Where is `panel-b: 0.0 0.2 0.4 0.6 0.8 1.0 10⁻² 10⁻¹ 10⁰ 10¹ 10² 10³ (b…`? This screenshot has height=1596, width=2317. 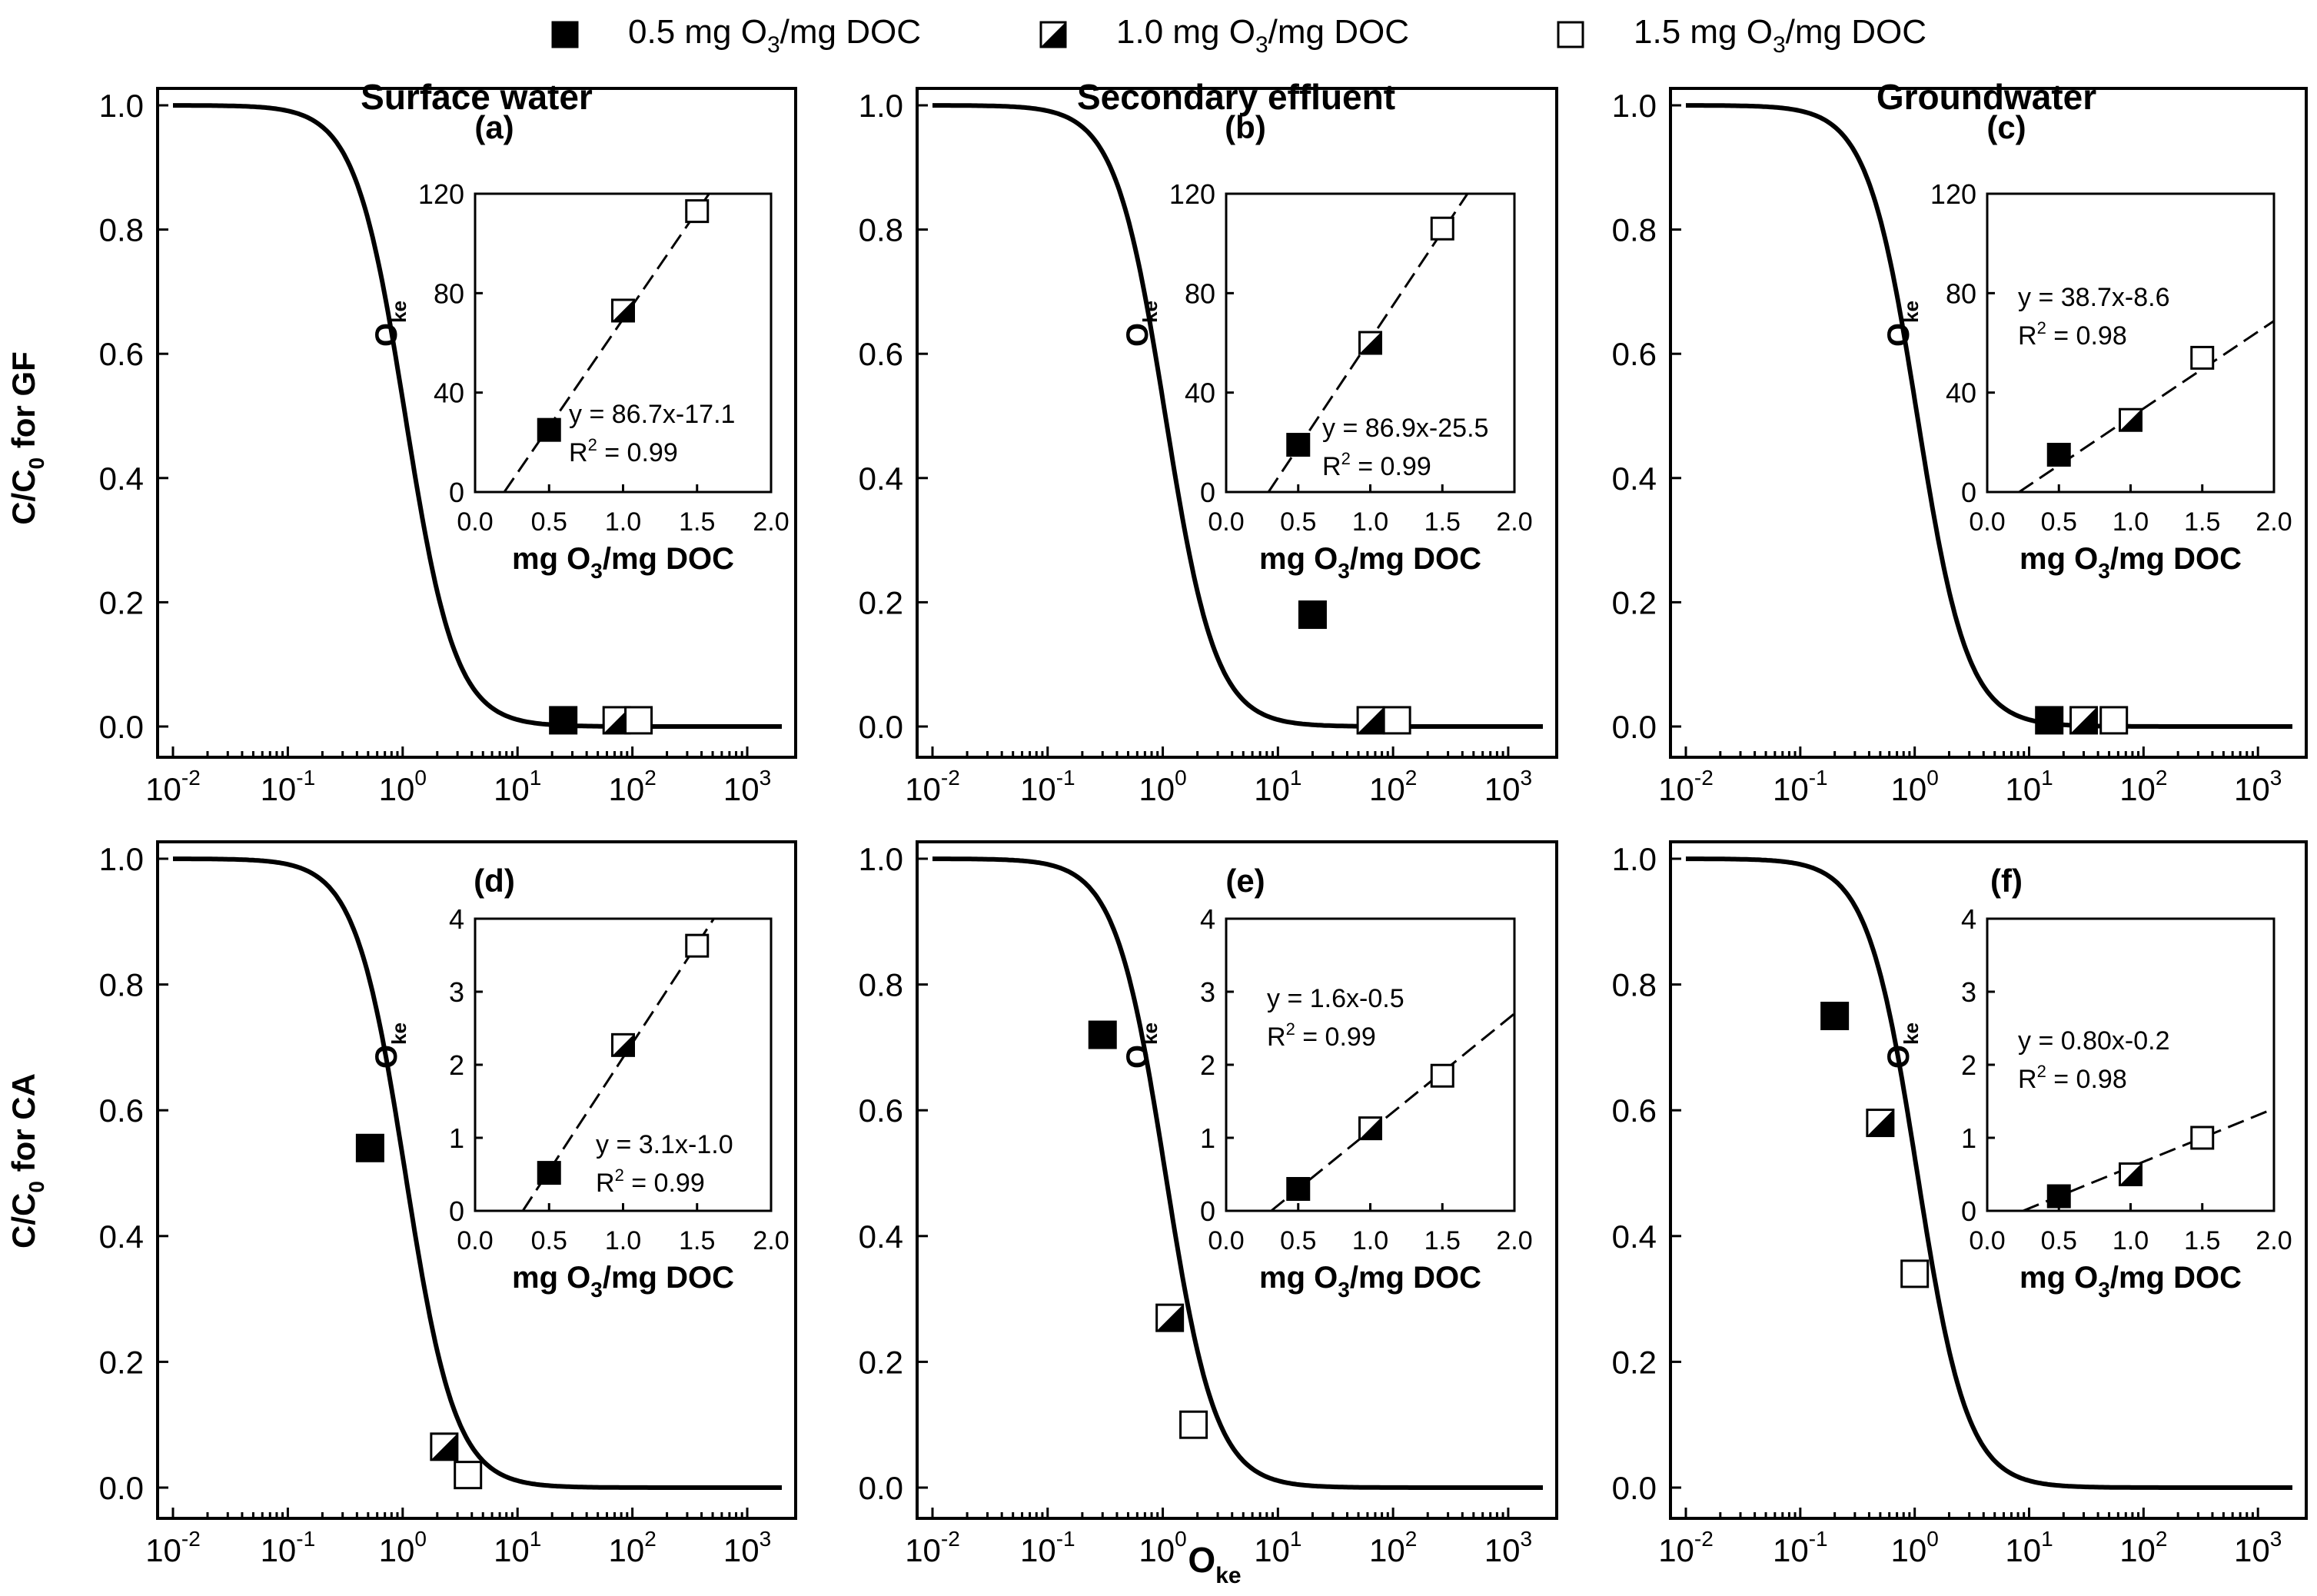 panel-b: 0.0 0.2 0.4 0.6 0.8 1.0 10⁻² 10⁻¹ 10⁰ 10¹ 10² 10³ (b… is located at coordinates (1208, 447).